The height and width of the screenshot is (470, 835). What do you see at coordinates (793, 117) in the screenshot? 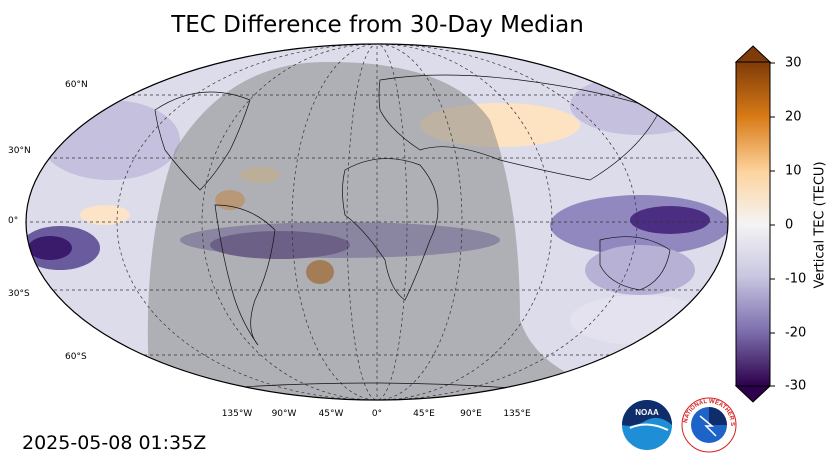
I see `colorbar-tick-20: 20` at bounding box center [793, 117].